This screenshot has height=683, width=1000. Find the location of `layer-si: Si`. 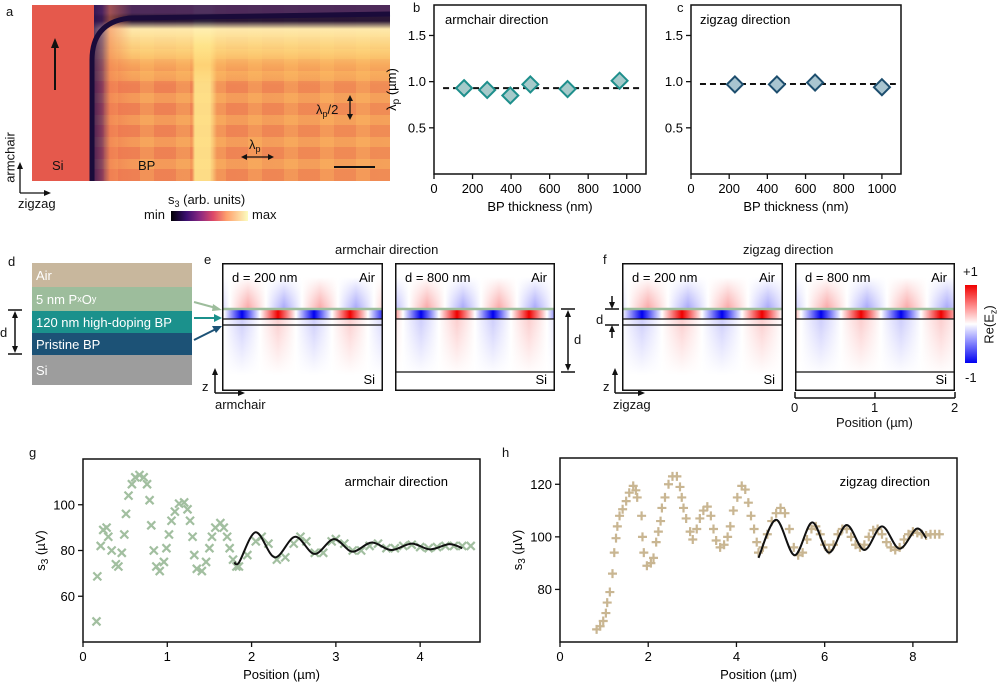

layer-si: Si is located at coordinates (112, 370).